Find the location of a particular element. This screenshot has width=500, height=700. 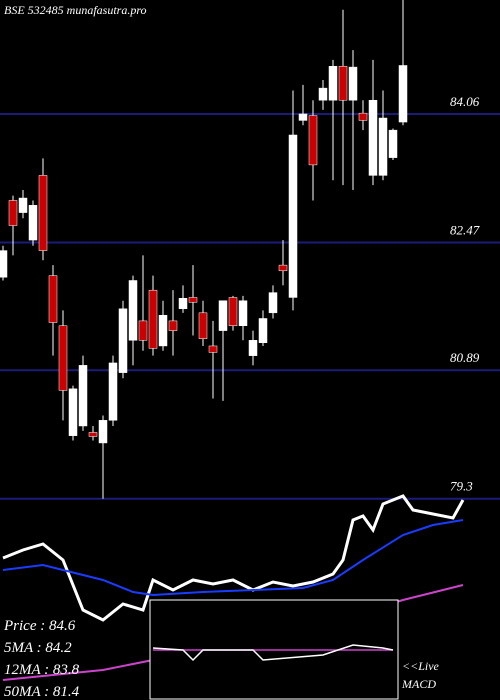

chart-title: BSE 532485 munafasutra.pro is located at coordinates (75, 10).